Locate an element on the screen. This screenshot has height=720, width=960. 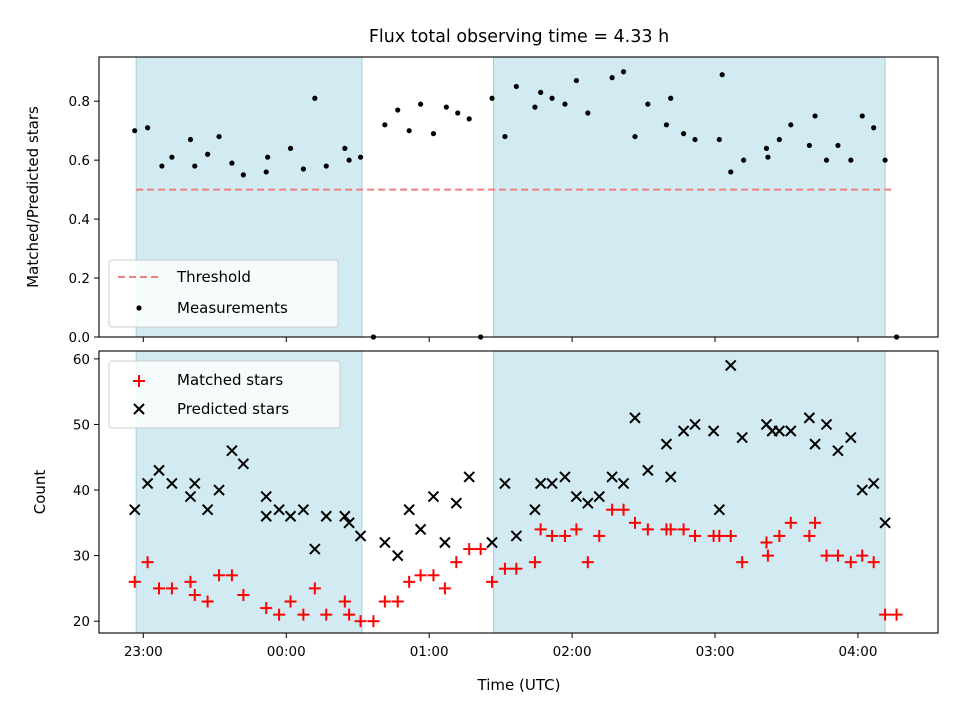
x-axis-label: Time (UTC) is located at coordinates (519, 685).